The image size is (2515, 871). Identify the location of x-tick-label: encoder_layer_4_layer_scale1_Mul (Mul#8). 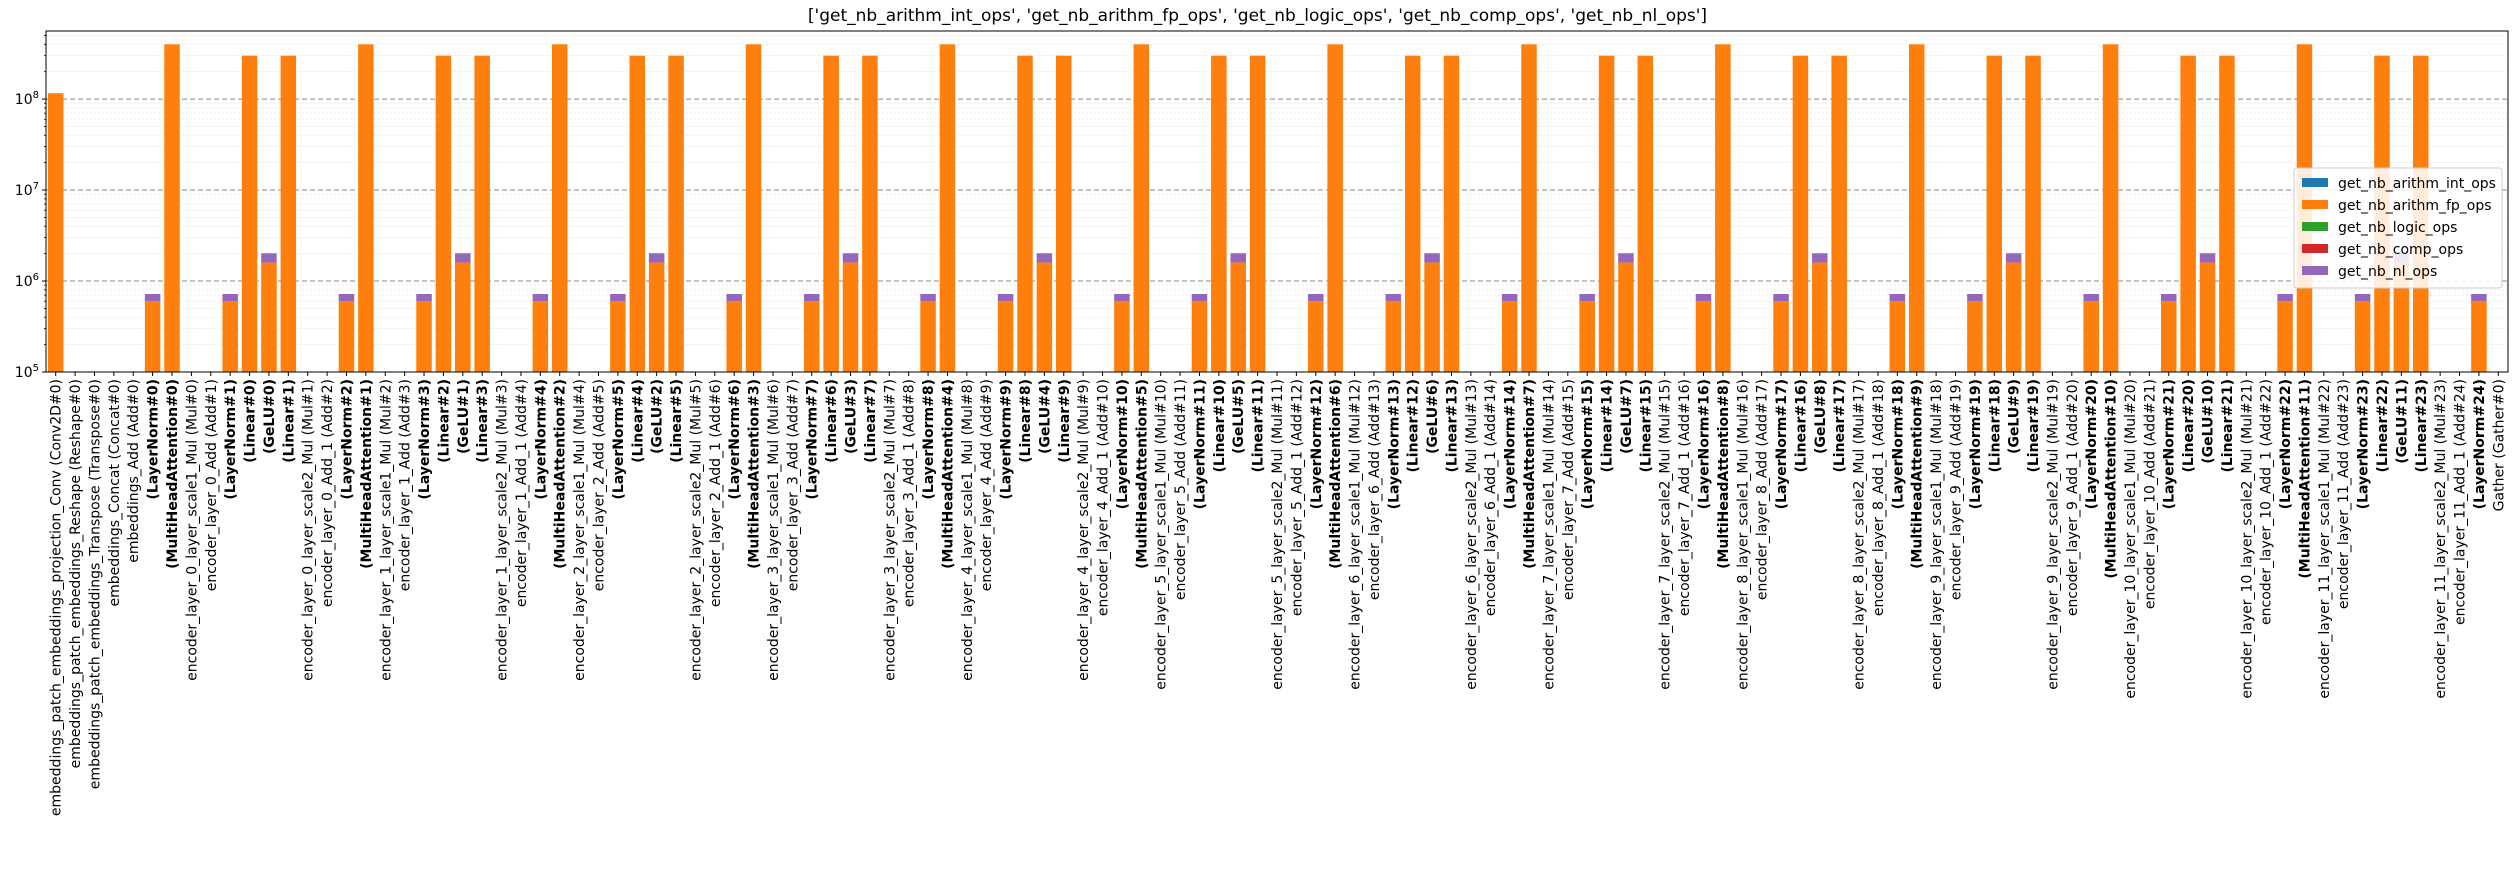
(968, 530).